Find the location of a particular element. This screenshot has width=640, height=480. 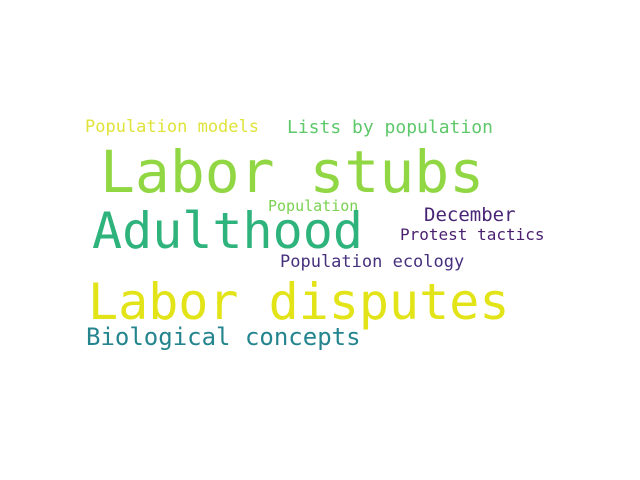

word-population-ecology: Population ecology is located at coordinates (372, 262).